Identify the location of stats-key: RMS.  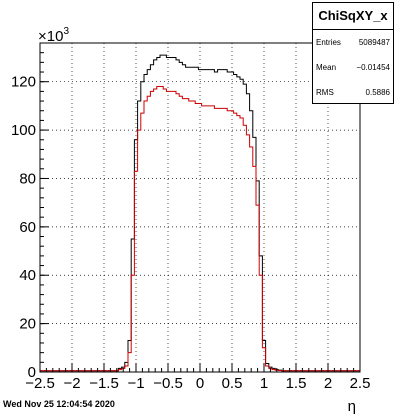
(325, 92).